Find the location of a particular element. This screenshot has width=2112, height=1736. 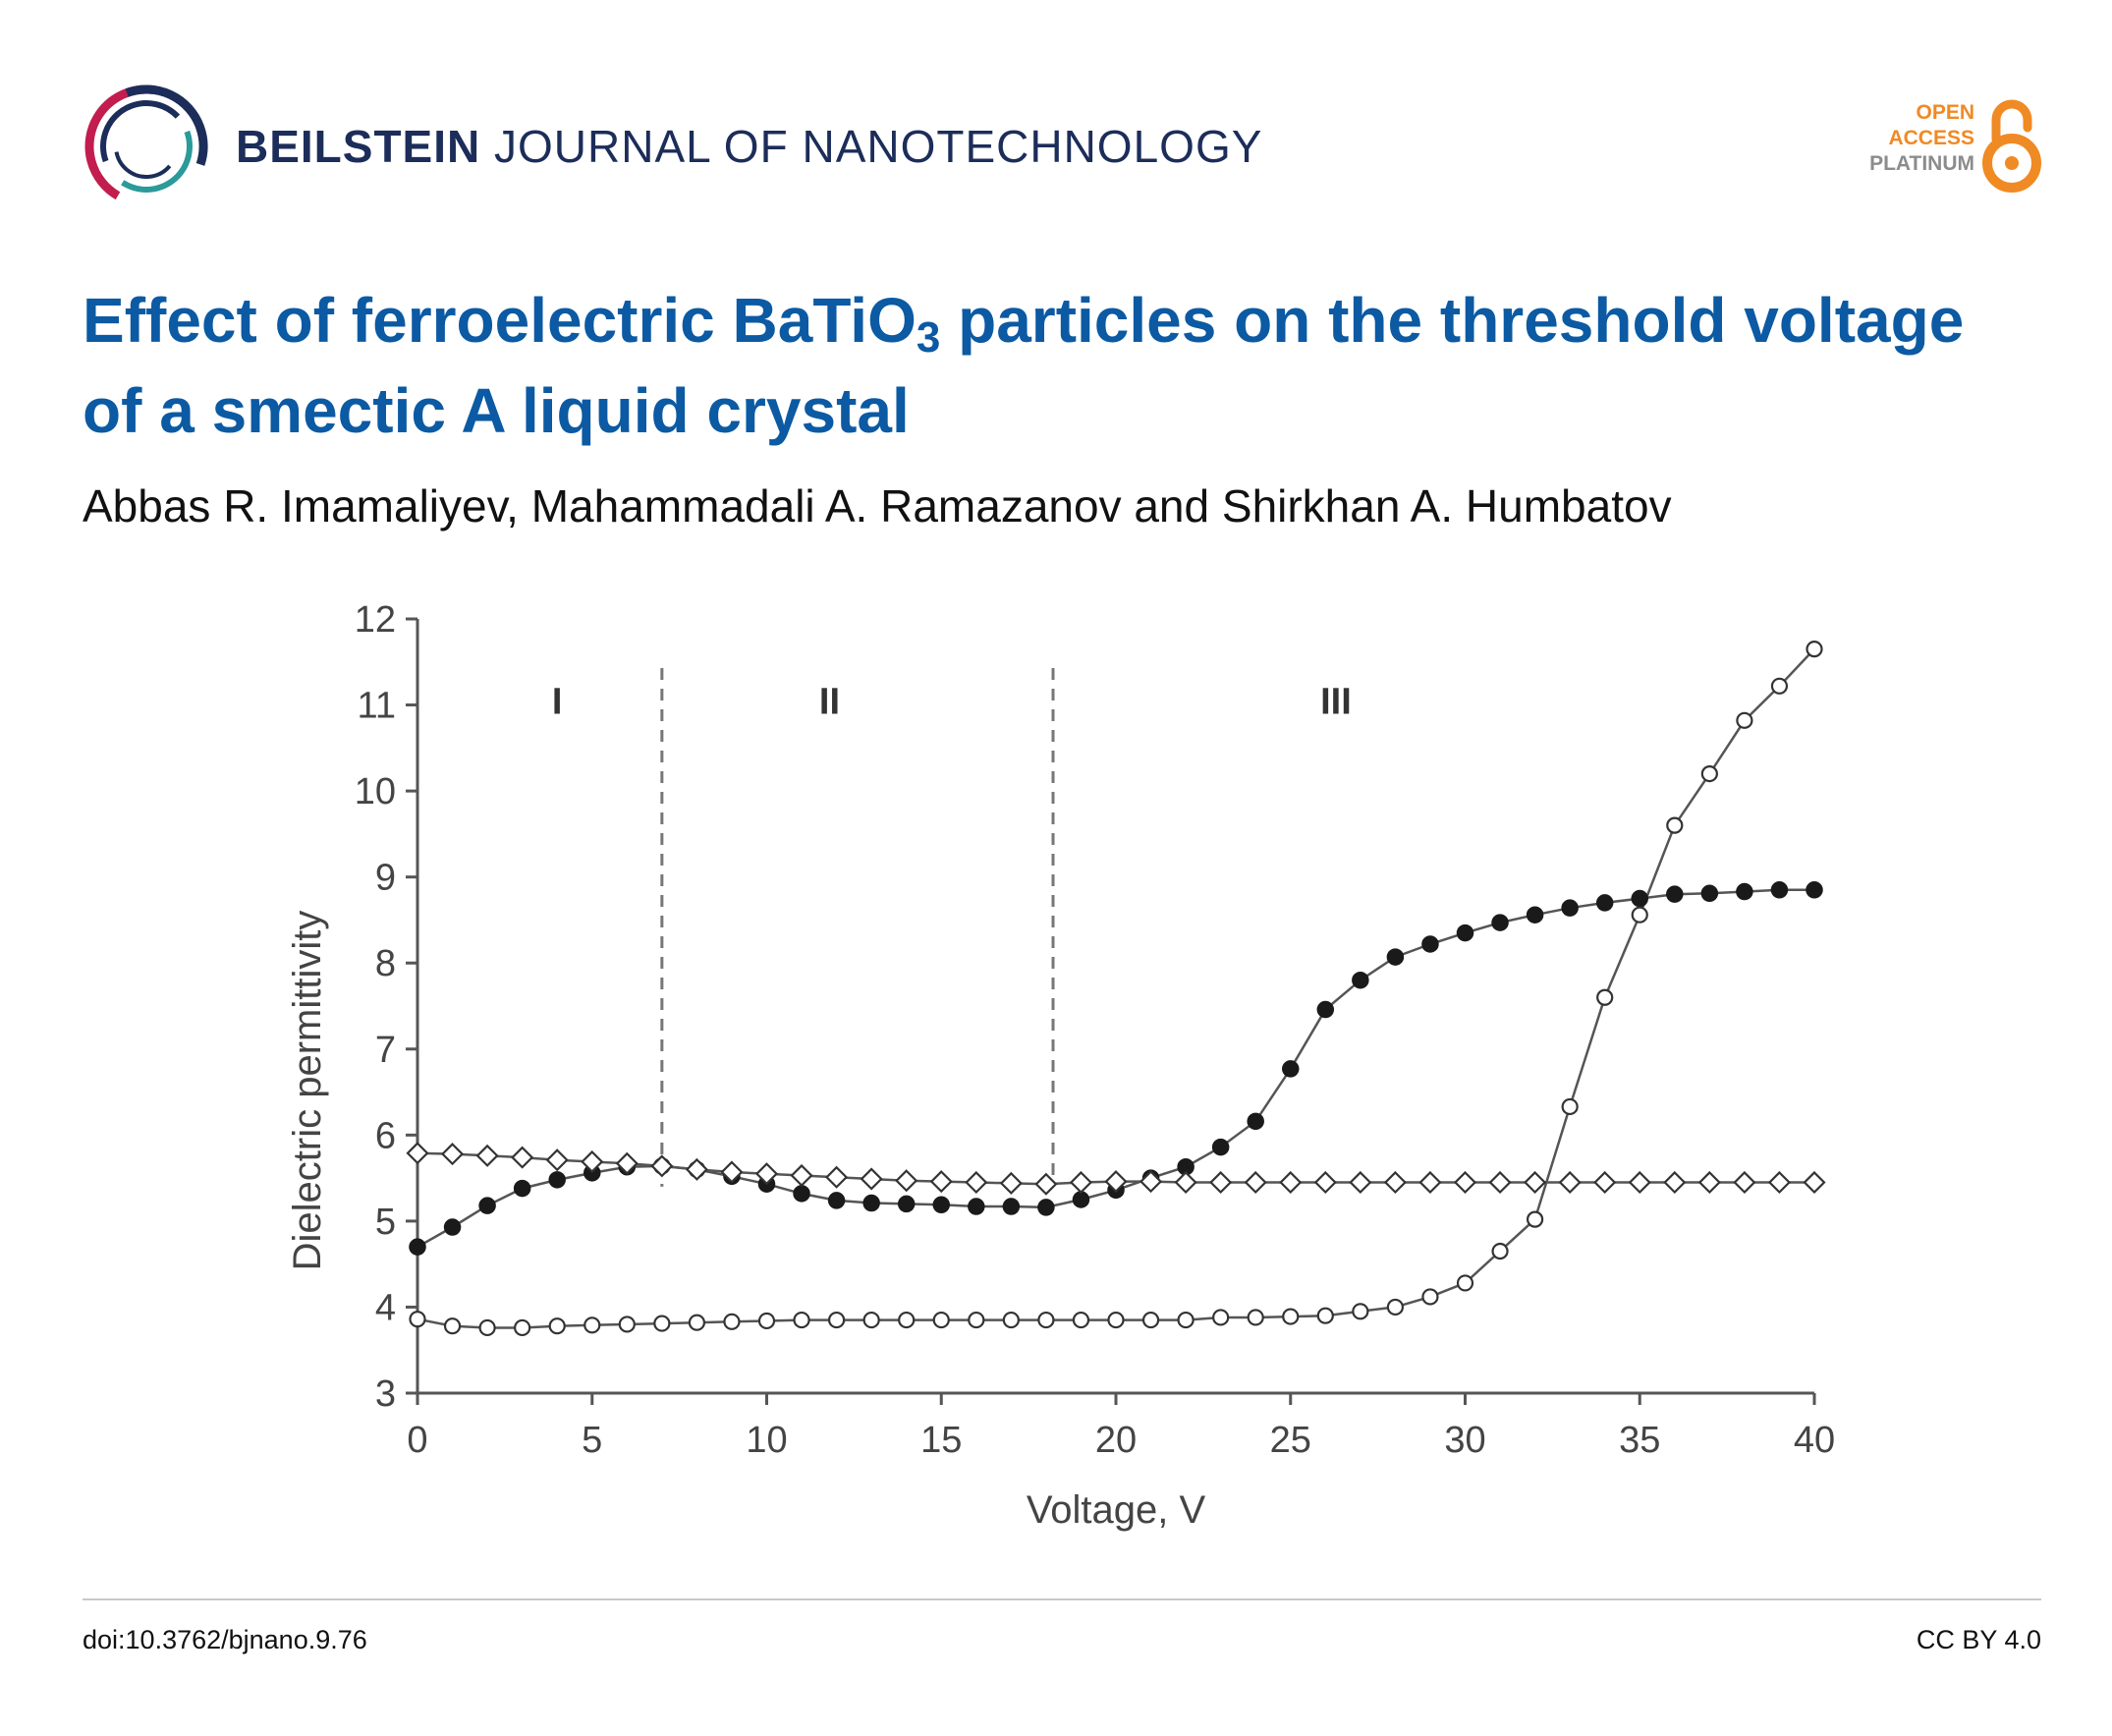

x-tick-label: 0 is located at coordinates (417, 1440).